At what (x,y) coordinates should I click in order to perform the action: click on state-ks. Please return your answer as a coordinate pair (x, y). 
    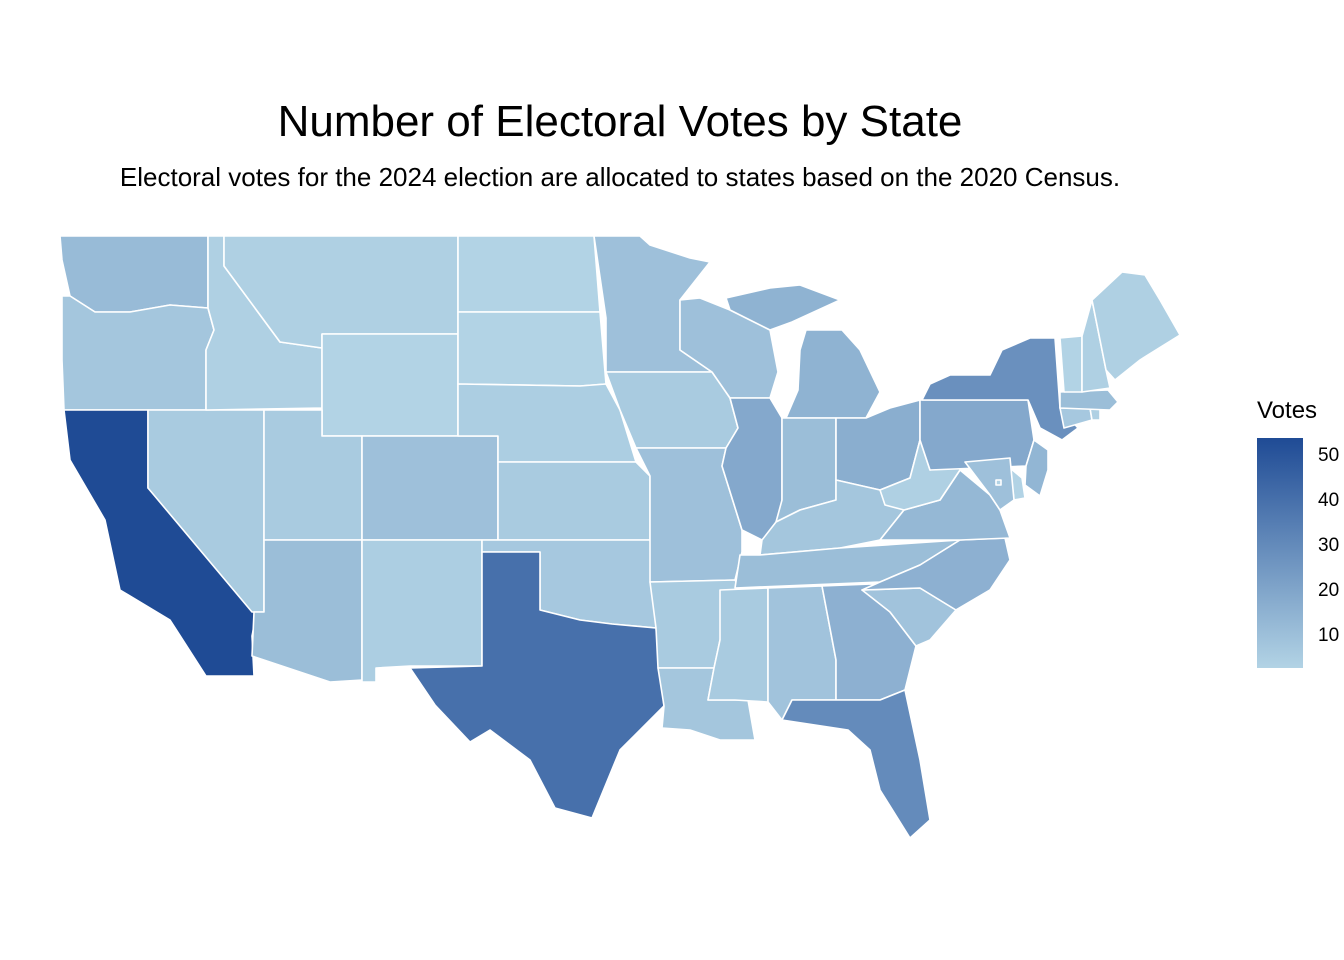
    Looking at the image, I should click on (574, 501).